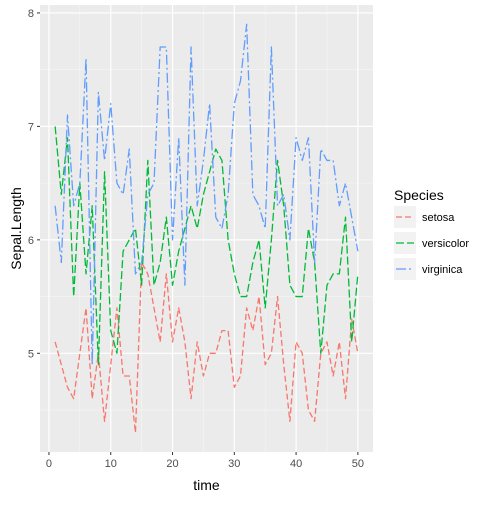 The height and width of the screenshot is (505, 500). Describe the element at coordinates (34, 184) in the screenshot. I see `y-axis: 5 6 7 8` at that location.